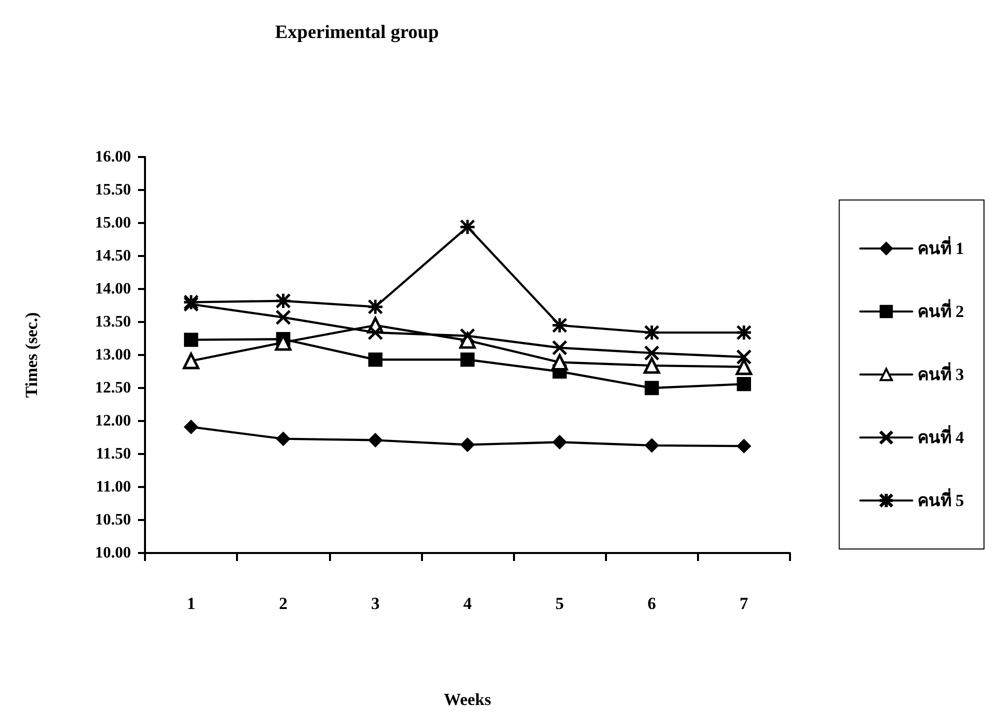 This screenshot has height=713, width=998. Describe the element at coordinates (31, 355) in the screenshot. I see `y-axis-title: Times (sec.)` at that location.